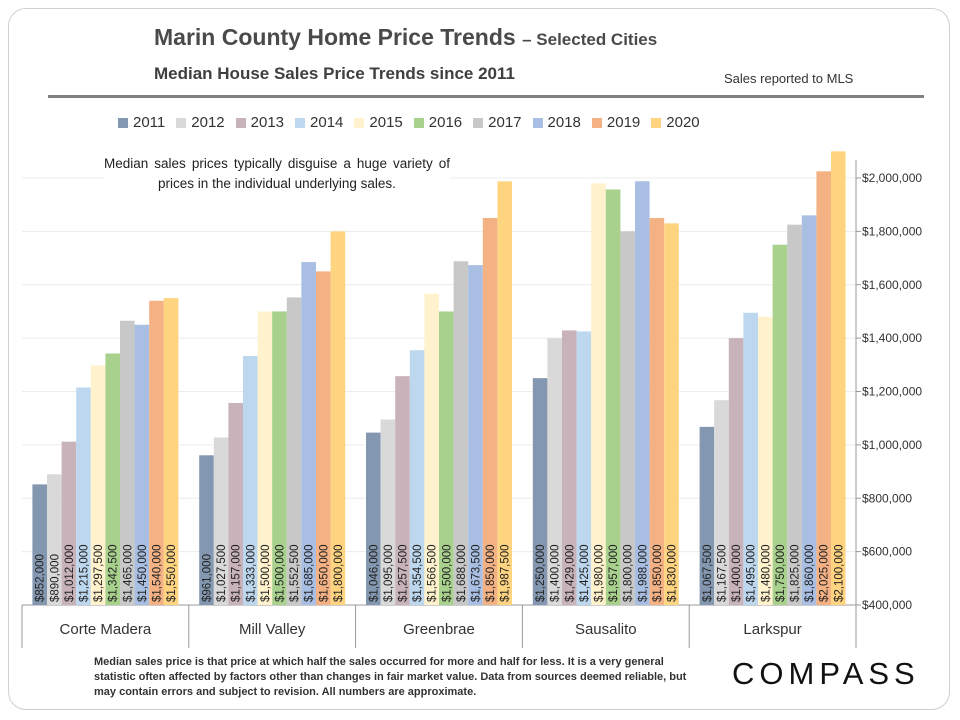  What do you see at coordinates (570, 573) in the screenshot?
I see `bar-value-label: $1,429,000` at bounding box center [570, 573].